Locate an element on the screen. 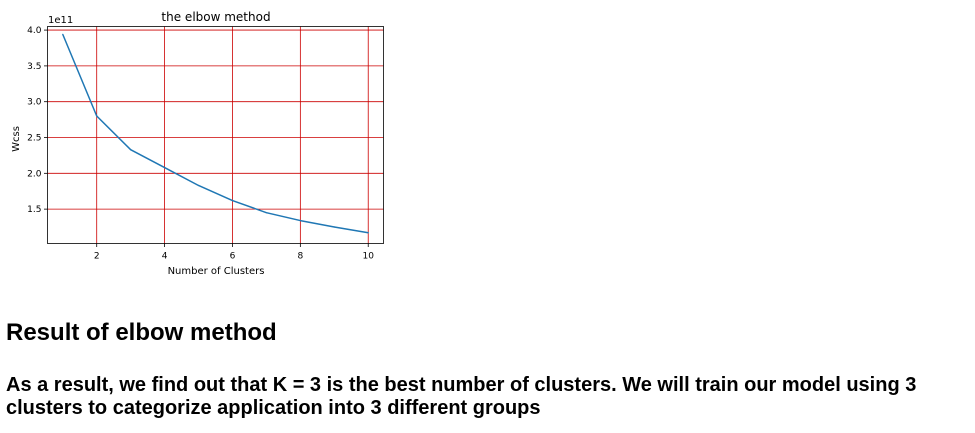  y-tick-label: 2.0 is located at coordinates (34, 174).